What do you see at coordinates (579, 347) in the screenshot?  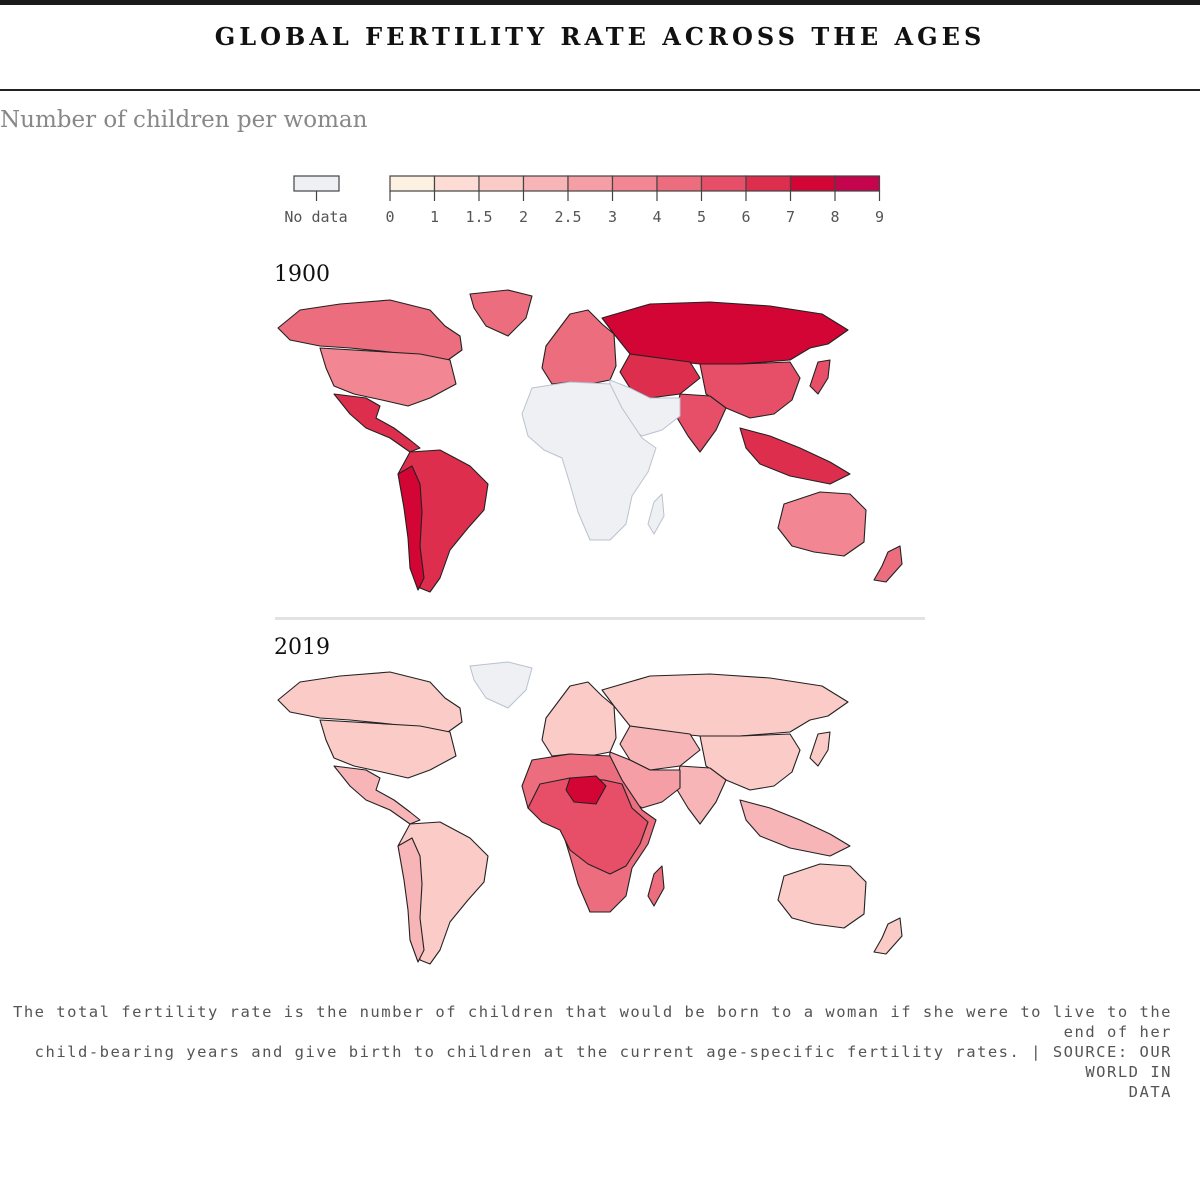 I see `region-europe-1900` at bounding box center [579, 347].